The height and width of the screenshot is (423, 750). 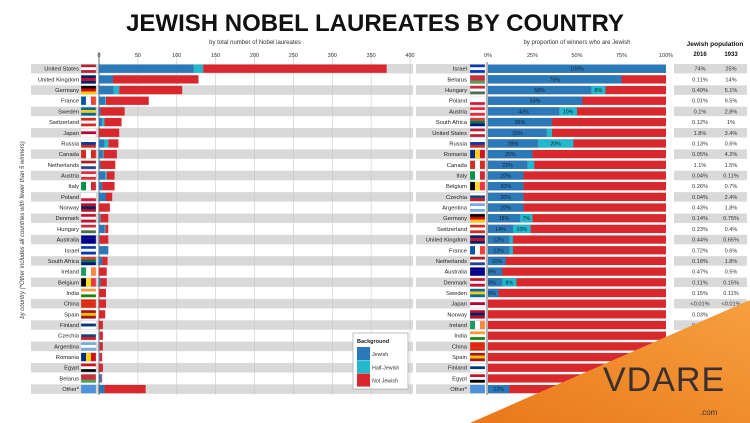 I want to click on category-label: United States, so click(x=449, y=134).